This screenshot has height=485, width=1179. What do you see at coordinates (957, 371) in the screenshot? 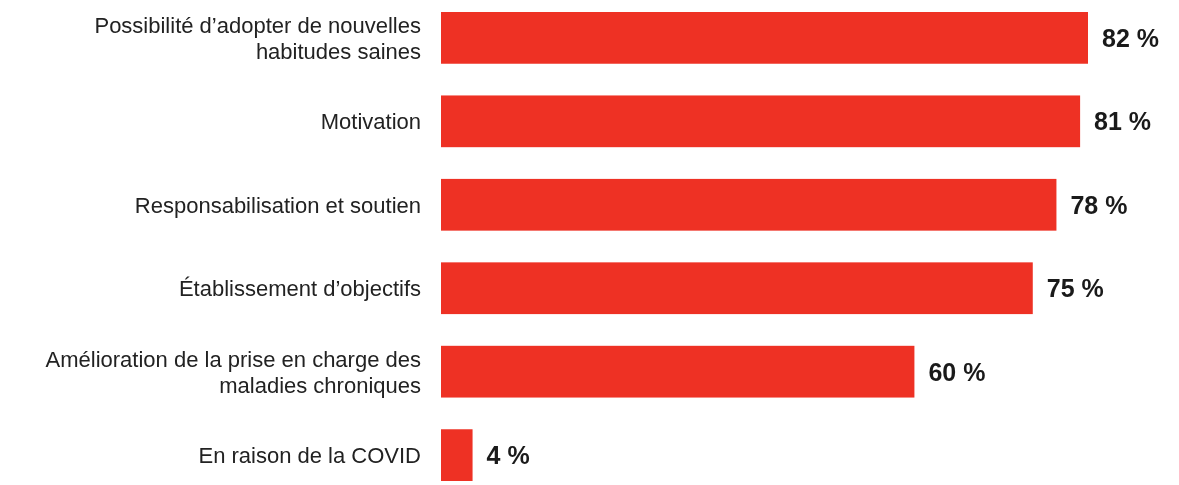
I see `data-label: 60 %` at bounding box center [957, 371].